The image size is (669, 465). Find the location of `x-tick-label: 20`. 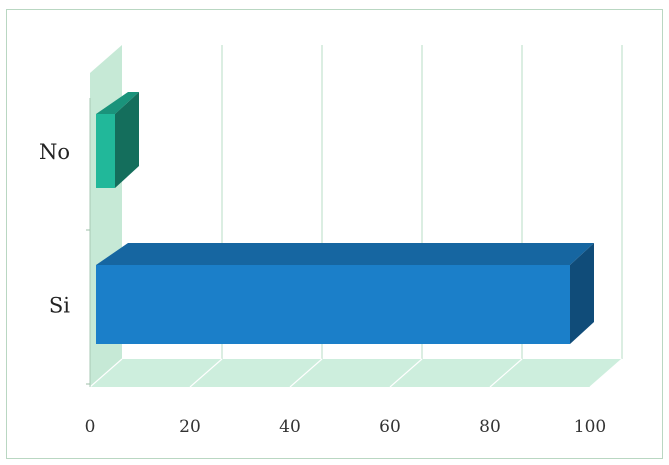

x-tick-label: 20 is located at coordinates (190, 427).